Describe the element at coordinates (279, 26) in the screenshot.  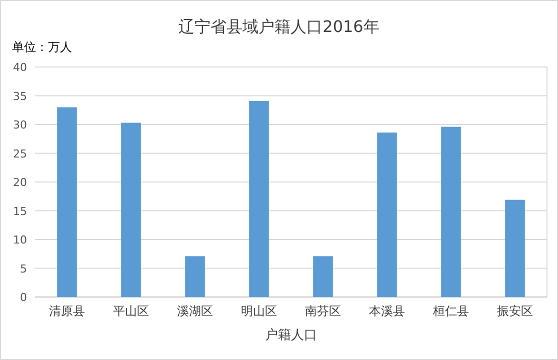
I see `chart-title: 辽宁省县域户籍人口2016年` at that location.